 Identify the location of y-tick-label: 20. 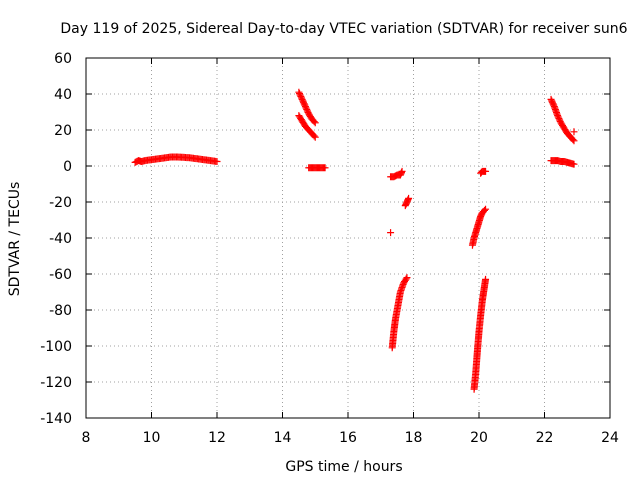
(63, 131).